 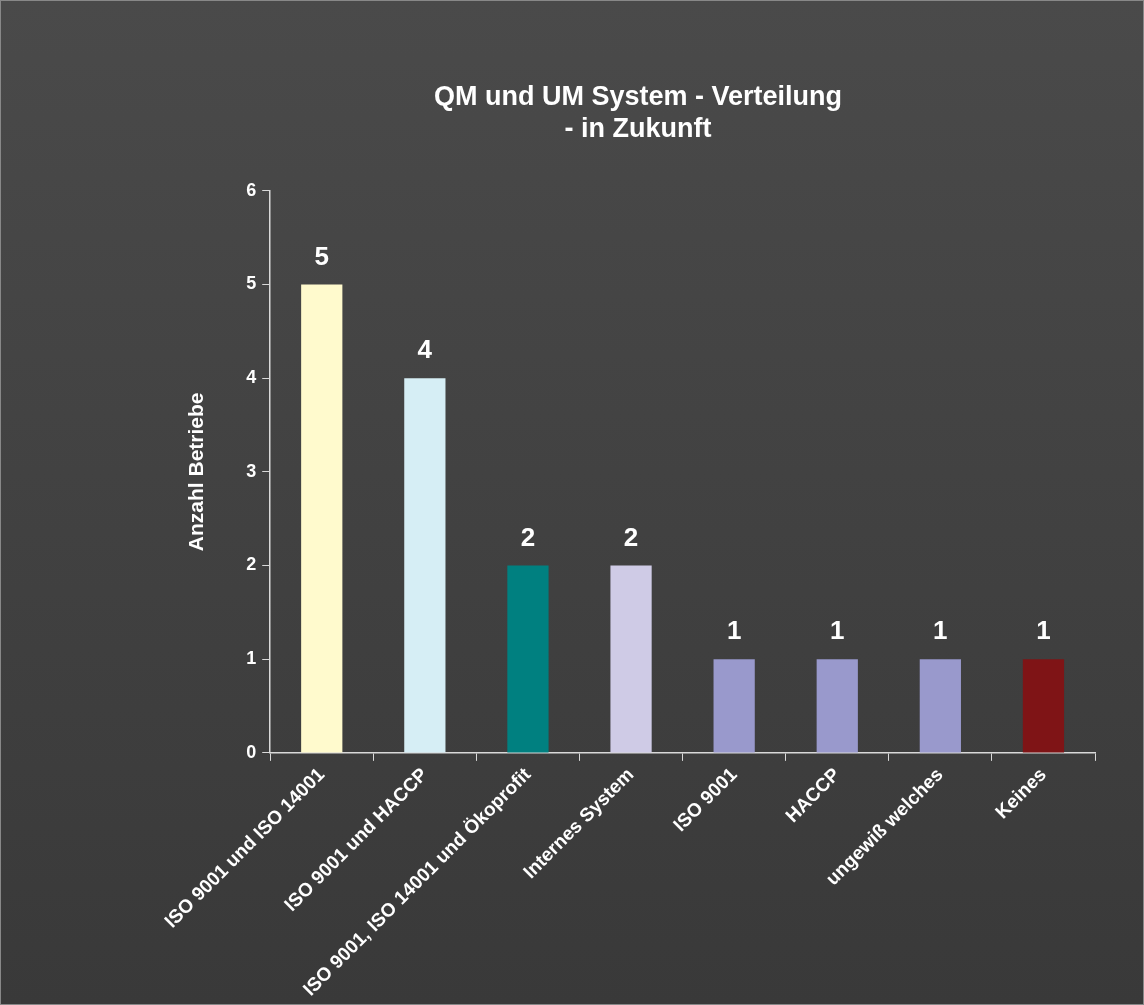 What do you see at coordinates (251, 564) in the screenshot?
I see `y-tick-label: 2` at bounding box center [251, 564].